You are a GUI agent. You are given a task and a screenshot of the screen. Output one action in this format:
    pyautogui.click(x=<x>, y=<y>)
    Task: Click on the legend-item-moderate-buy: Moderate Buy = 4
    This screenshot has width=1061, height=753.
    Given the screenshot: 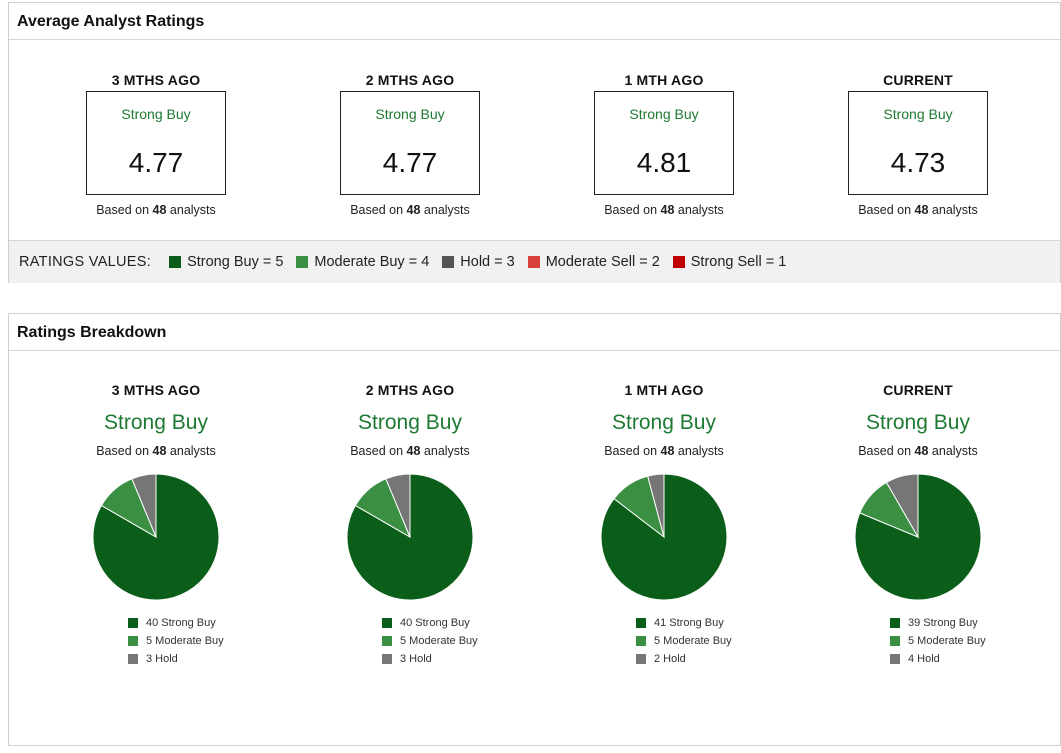 What is the action you would take?
    pyautogui.click(x=362, y=262)
    